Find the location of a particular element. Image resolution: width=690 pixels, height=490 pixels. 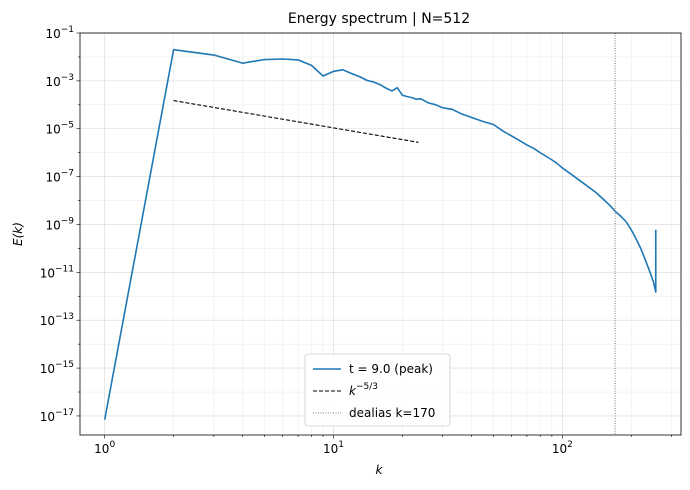

chart-title: Energy spectrum | N=512 is located at coordinates (379, 19).